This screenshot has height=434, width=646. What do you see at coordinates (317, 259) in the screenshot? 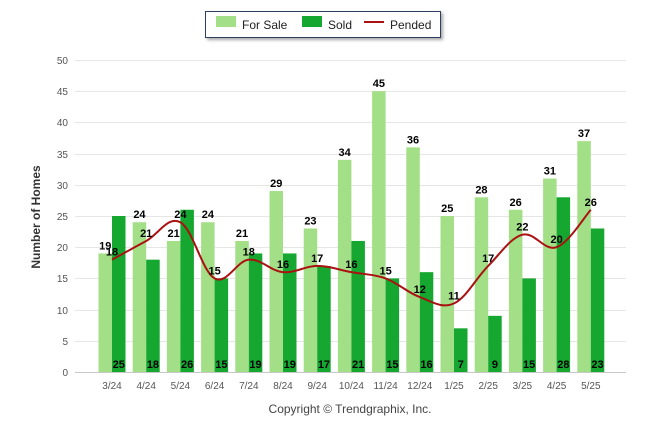
I see `pended-label: 17` at bounding box center [317, 259].